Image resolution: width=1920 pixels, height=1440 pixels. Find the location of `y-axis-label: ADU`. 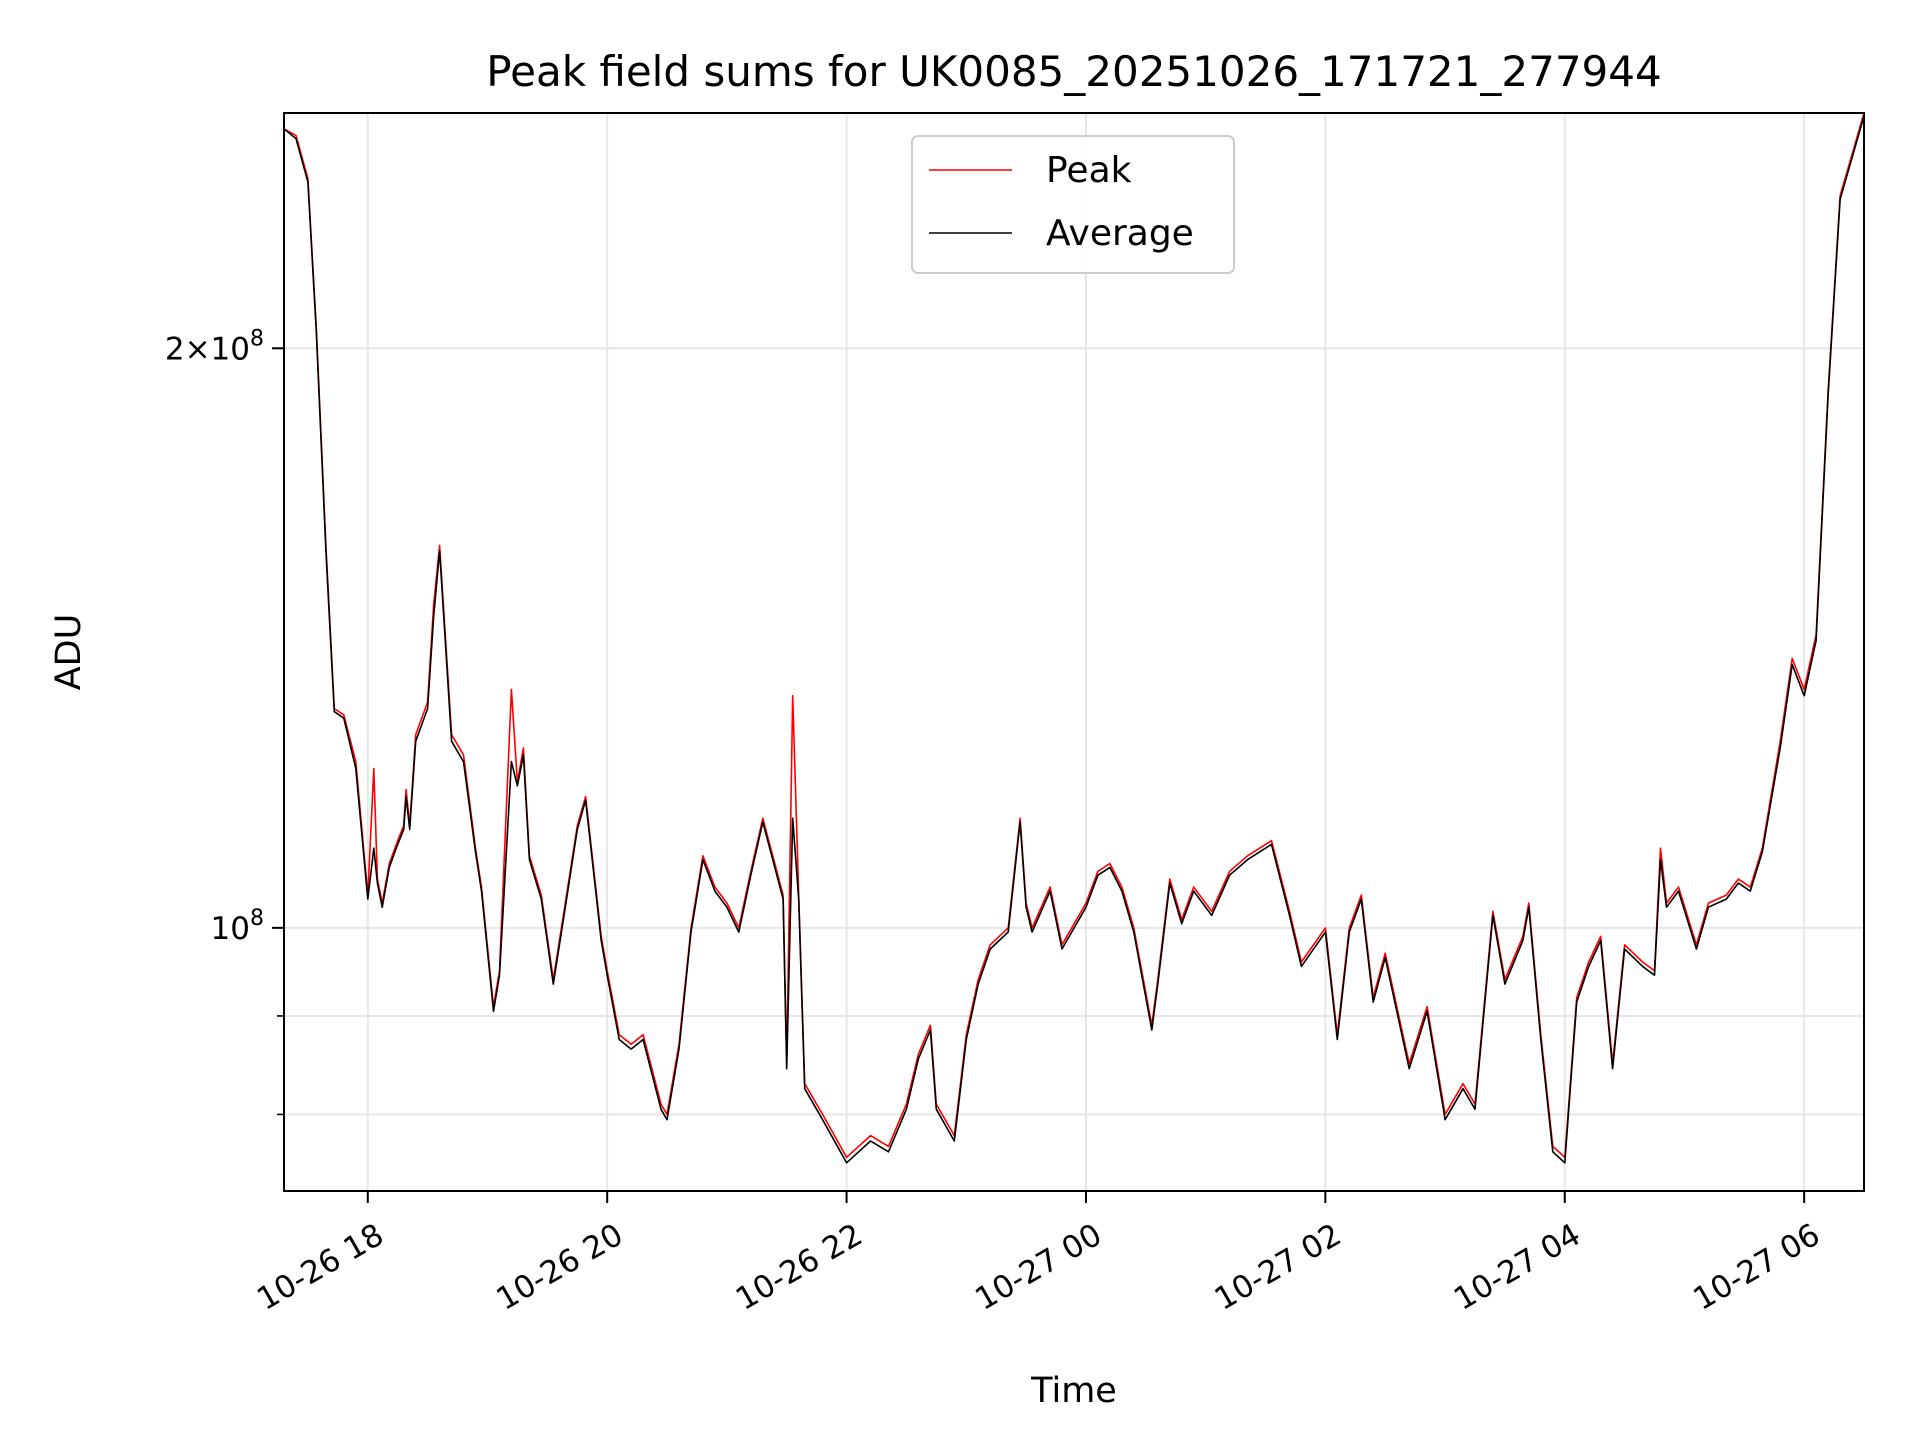

y-axis-label: ADU is located at coordinates (69, 652).